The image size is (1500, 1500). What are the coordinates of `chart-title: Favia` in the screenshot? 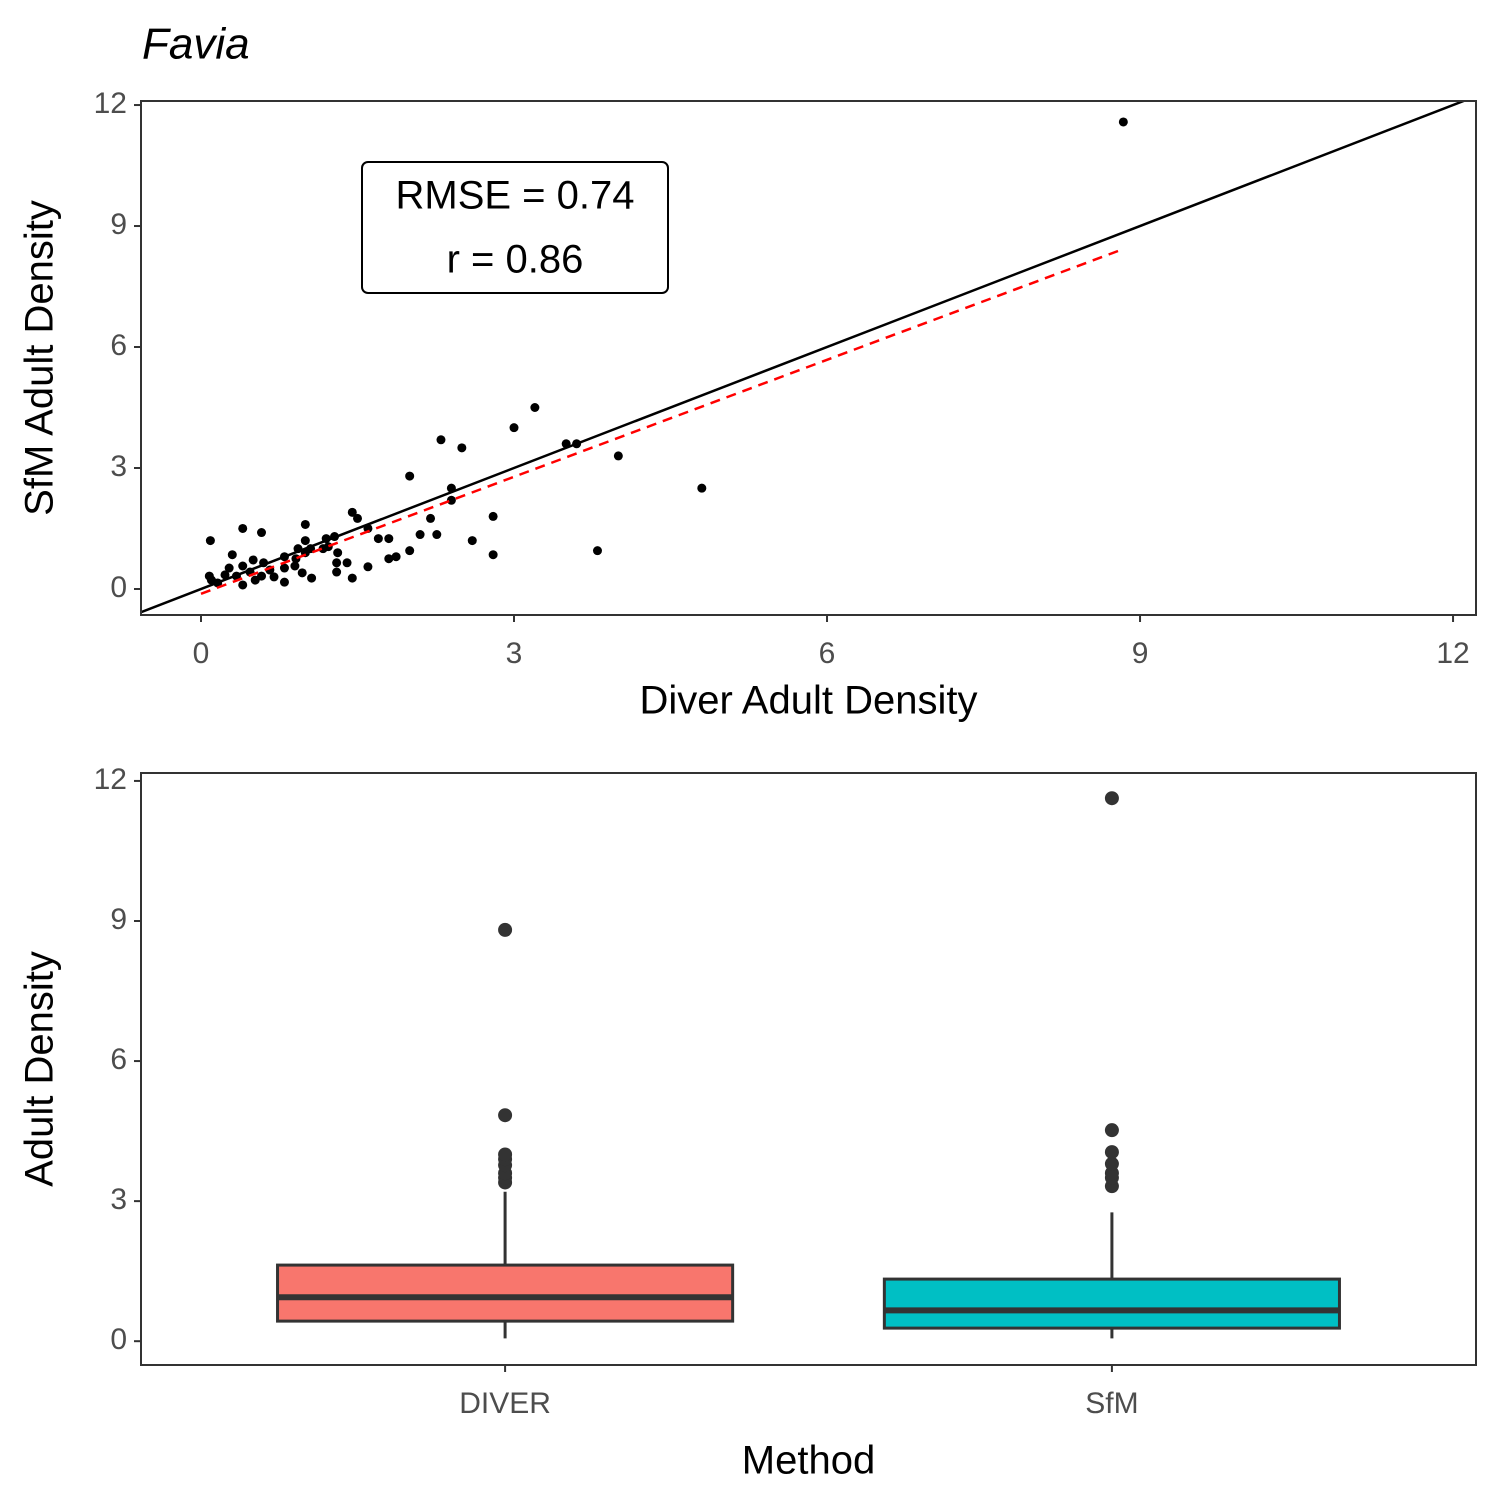 It's located at (196, 44).